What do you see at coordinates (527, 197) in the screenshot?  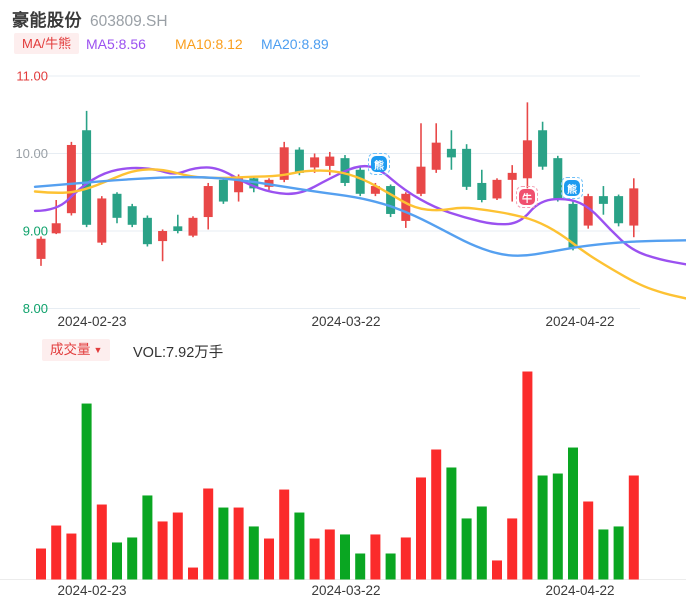 I see `bull-signal-icon: 牛` at bounding box center [527, 197].